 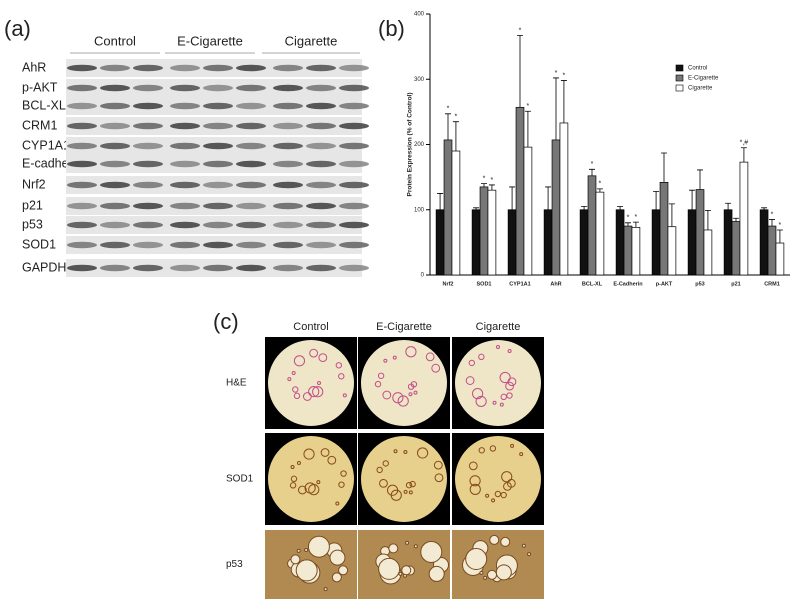 What do you see at coordinates (735, 284) in the screenshot?
I see `x-tick-label: p21` at bounding box center [735, 284].